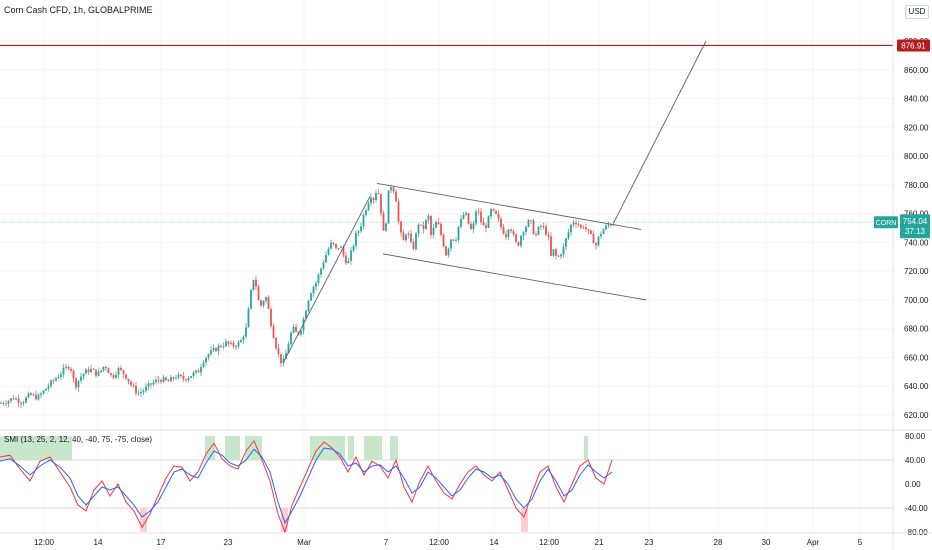 The image size is (932, 550). Describe the element at coordinates (915, 221) in the screenshot. I see `last-price-label: 754.04` at that location.